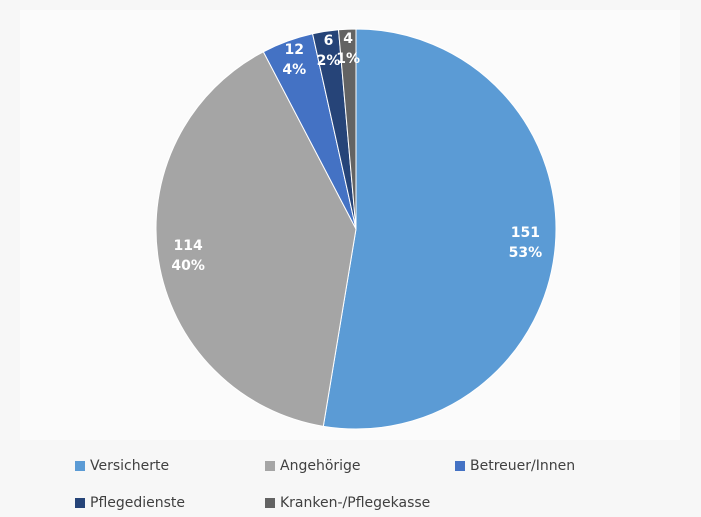 The width and height of the screenshot is (701, 517). I want to click on pie-slice, so click(347, 129).